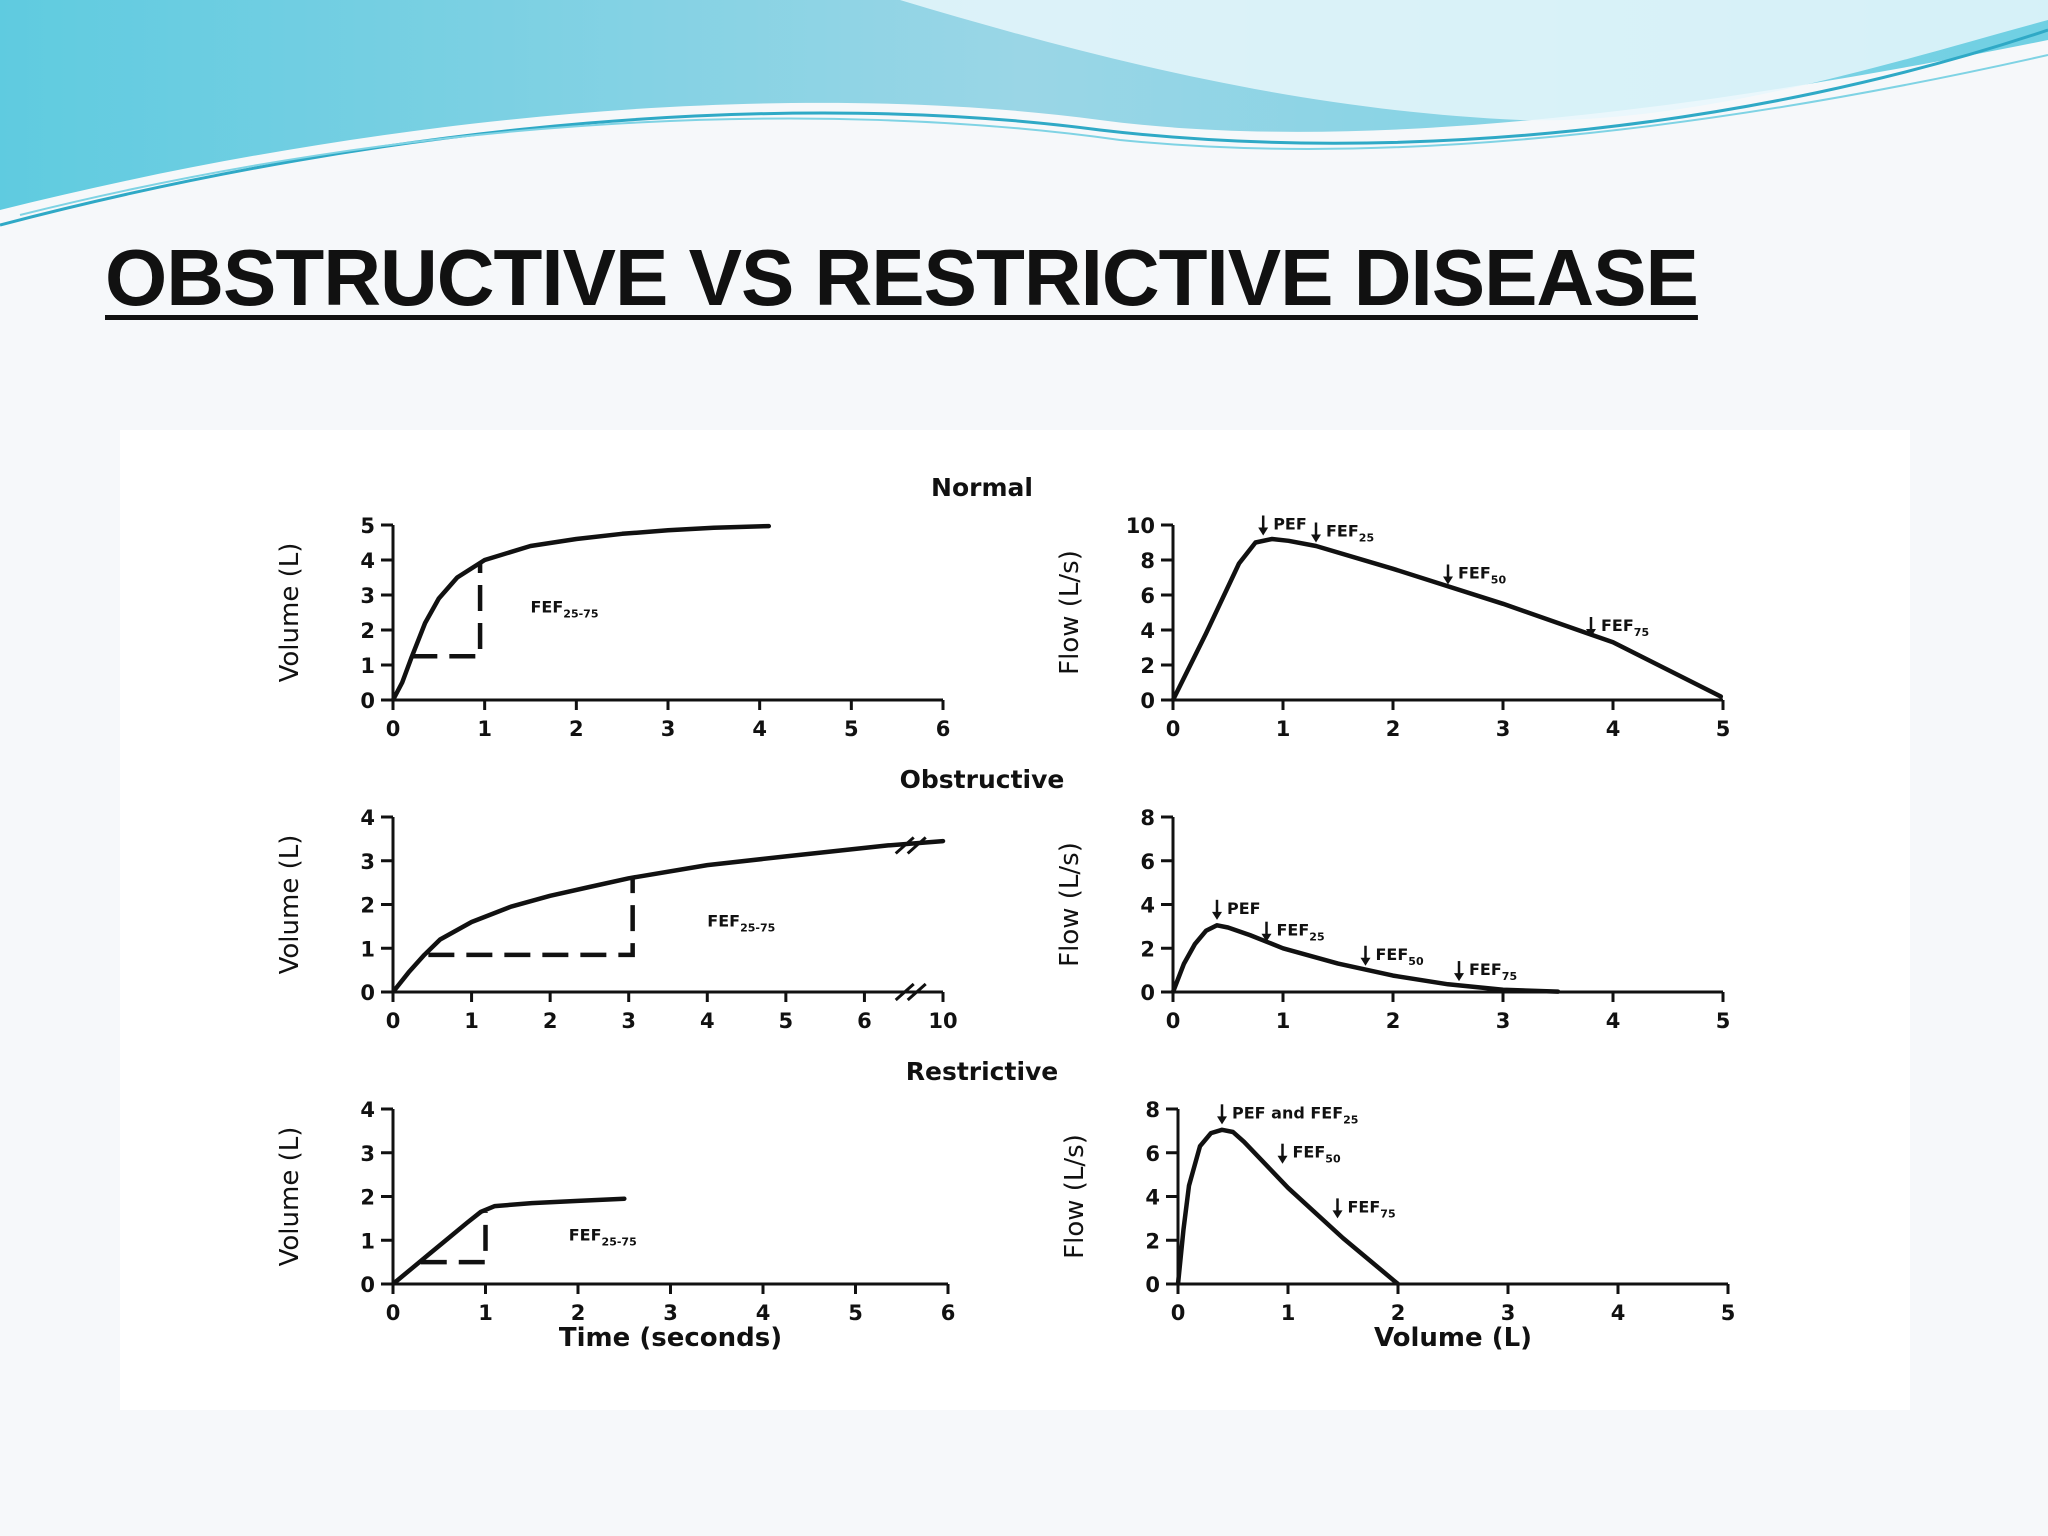  What do you see at coordinates (1178, 1313) in the screenshot?
I see `chart-5-x-tick-label: 0` at bounding box center [1178, 1313].